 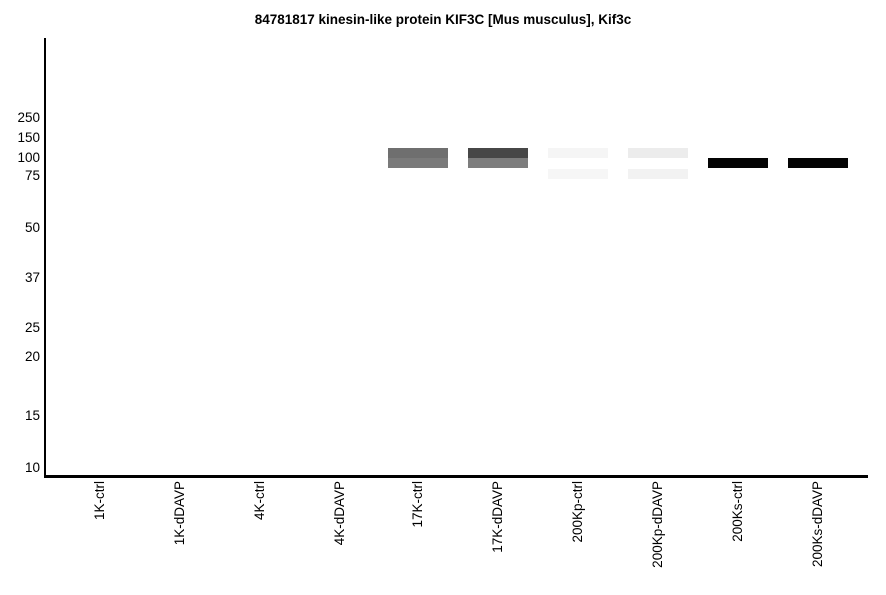 I want to click on lane-label: 17K-dDAVP, so click(x=497, y=517).